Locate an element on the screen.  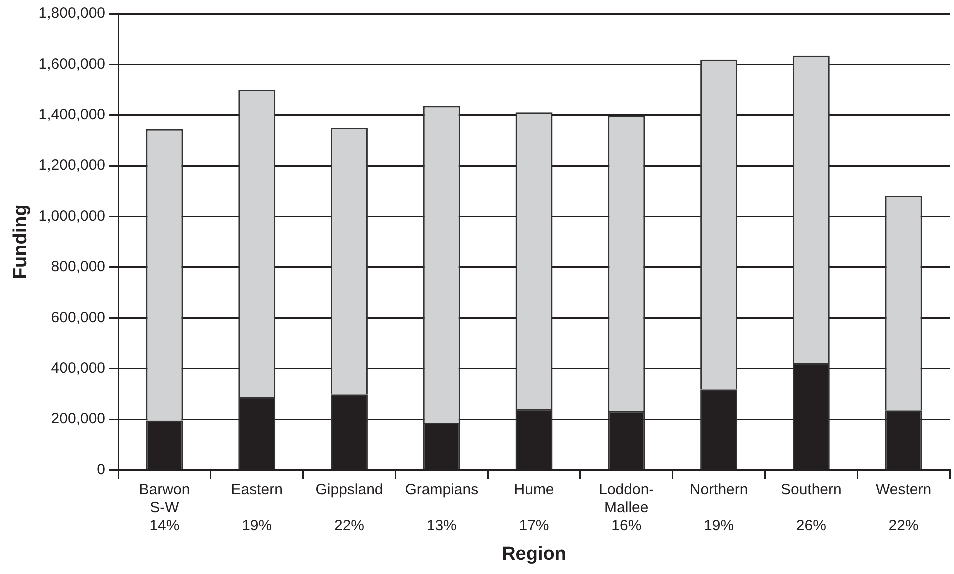
y-tick-label: 200,000 is located at coordinates (78, 419).